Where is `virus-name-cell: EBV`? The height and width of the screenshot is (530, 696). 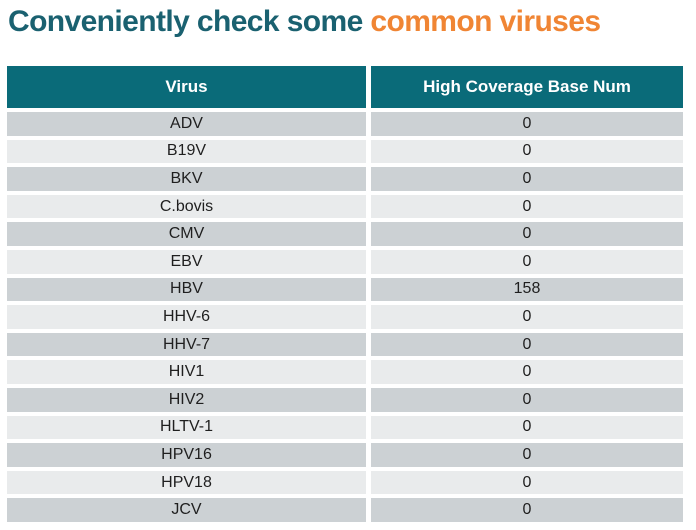 virus-name-cell: EBV is located at coordinates (186, 261).